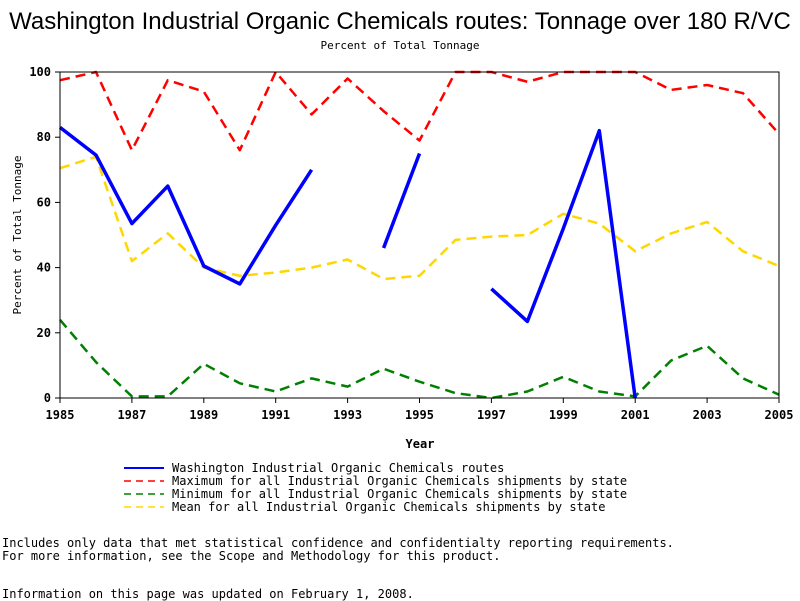 Image resolution: width=800 pixels, height=601 pixels. What do you see at coordinates (47, 398) in the screenshot?
I see `y-tick-label: 0` at bounding box center [47, 398].